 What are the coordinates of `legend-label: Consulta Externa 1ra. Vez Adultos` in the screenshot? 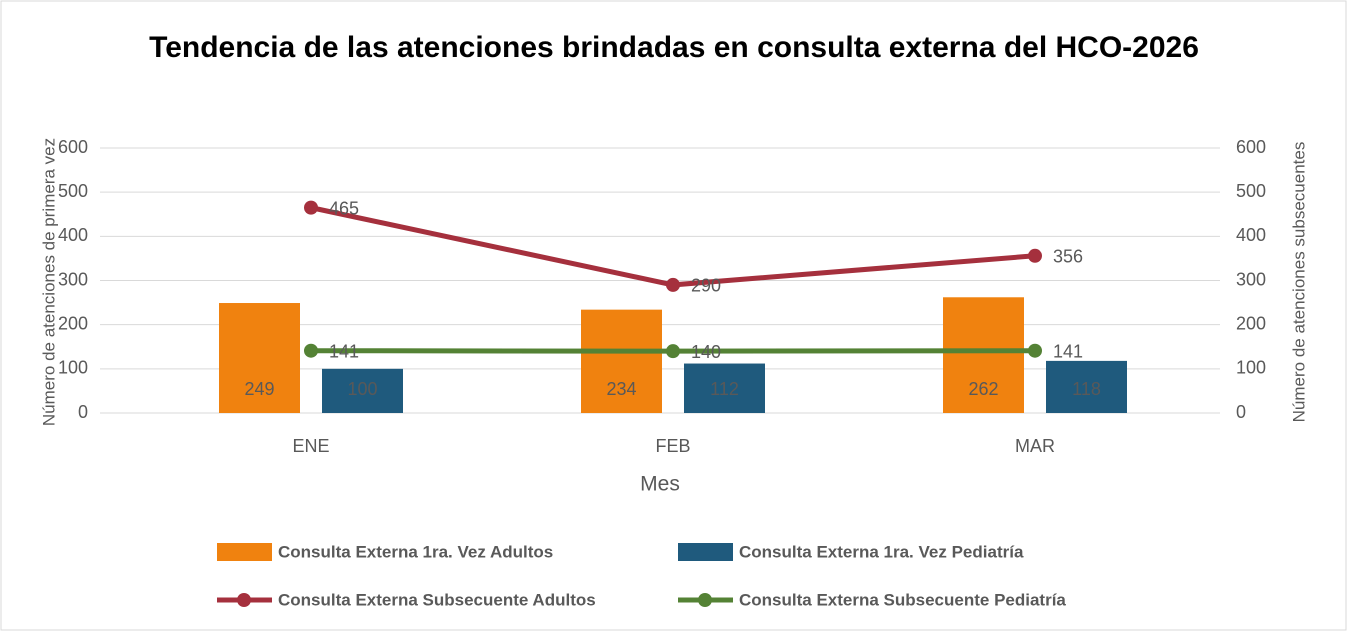 It's located at (415, 551).